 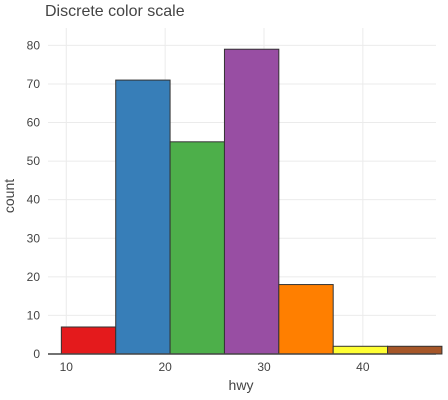 What do you see at coordinates (34, 84) in the screenshot?
I see `y-tick-label: 70` at bounding box center [34, 84].